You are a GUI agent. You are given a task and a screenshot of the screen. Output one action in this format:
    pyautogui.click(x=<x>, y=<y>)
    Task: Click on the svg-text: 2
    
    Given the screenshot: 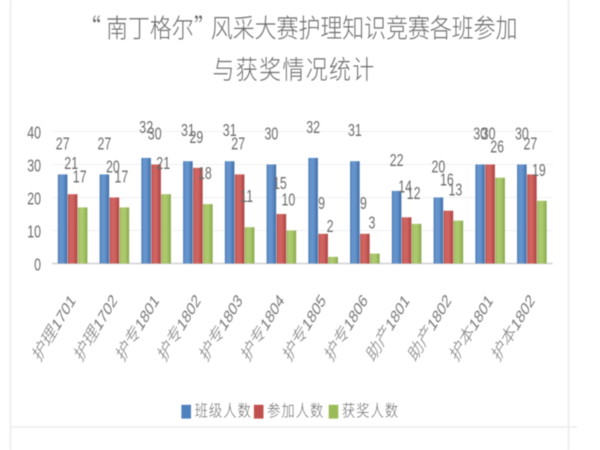 What is the action you would take?
    pyautogui.click(x=330, y=227)
    